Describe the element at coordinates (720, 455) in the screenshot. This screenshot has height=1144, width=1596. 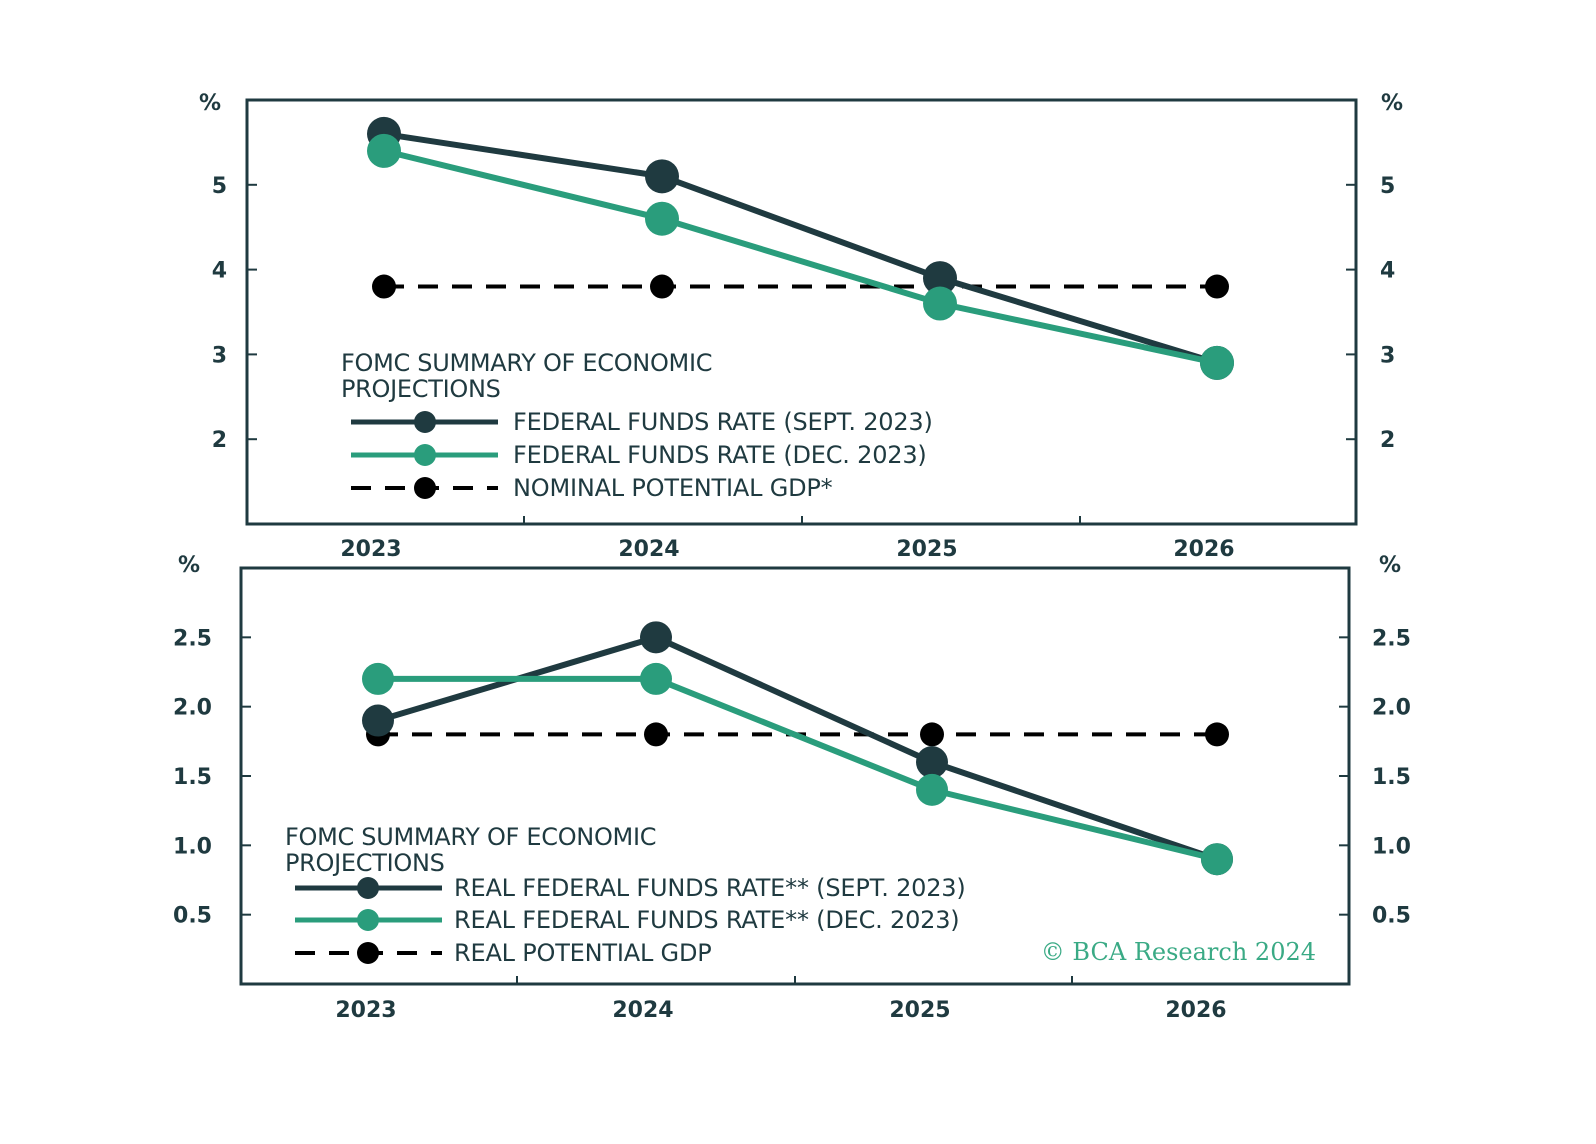
I see `legend-label: FEDERAL FUNDS RATE (DEC. 2023)` at that location.